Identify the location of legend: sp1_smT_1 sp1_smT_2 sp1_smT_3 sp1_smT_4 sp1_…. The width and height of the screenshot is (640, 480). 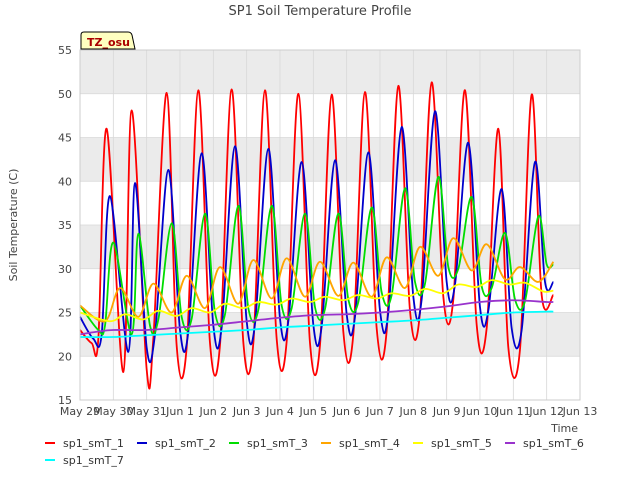
(314, 452).